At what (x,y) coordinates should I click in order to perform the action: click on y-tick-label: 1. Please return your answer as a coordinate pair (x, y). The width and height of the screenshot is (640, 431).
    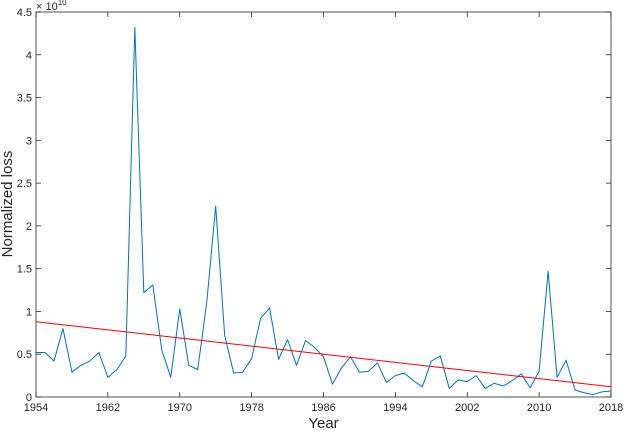
    Looking at the image, I should click on (29, 312).